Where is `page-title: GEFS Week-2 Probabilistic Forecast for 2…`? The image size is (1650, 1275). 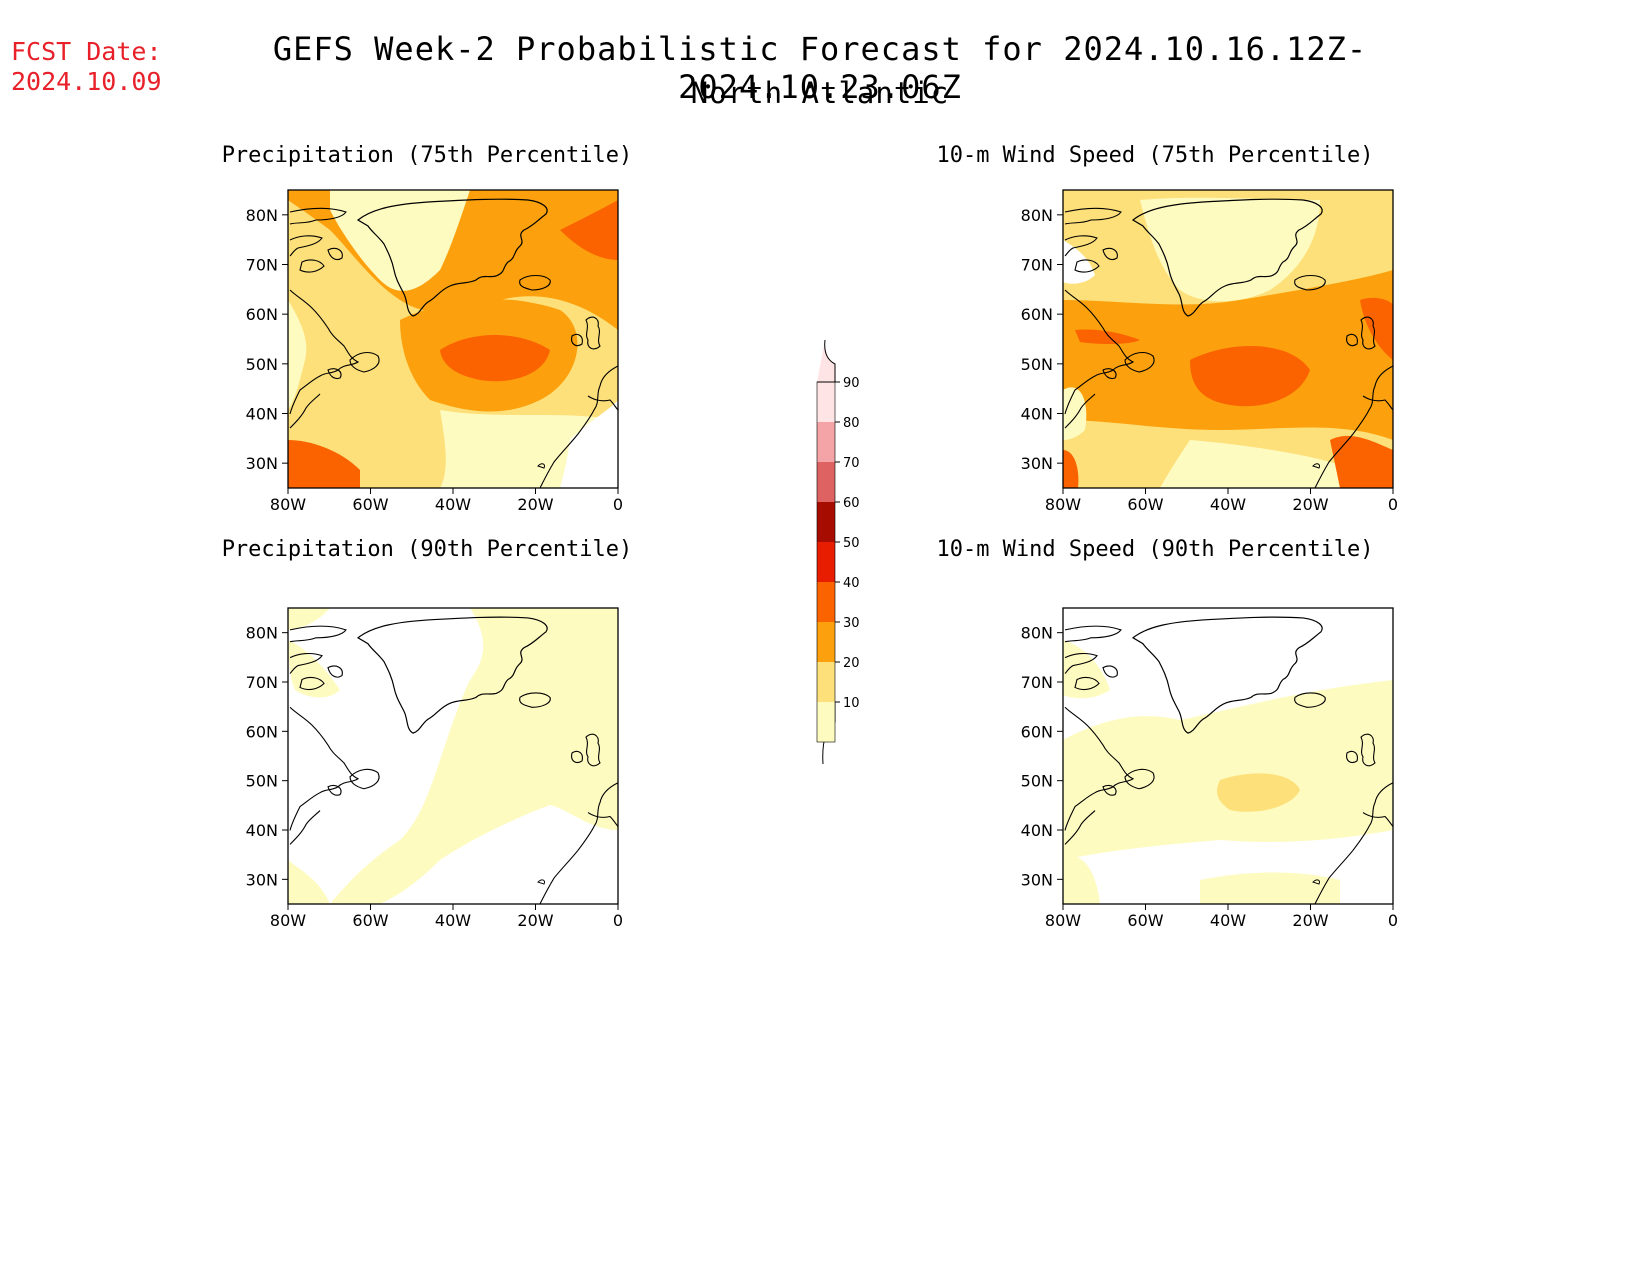 page-title: GEFS Week-2 Probabilistic Forecast for 2… is located at coordinates (820, 68).